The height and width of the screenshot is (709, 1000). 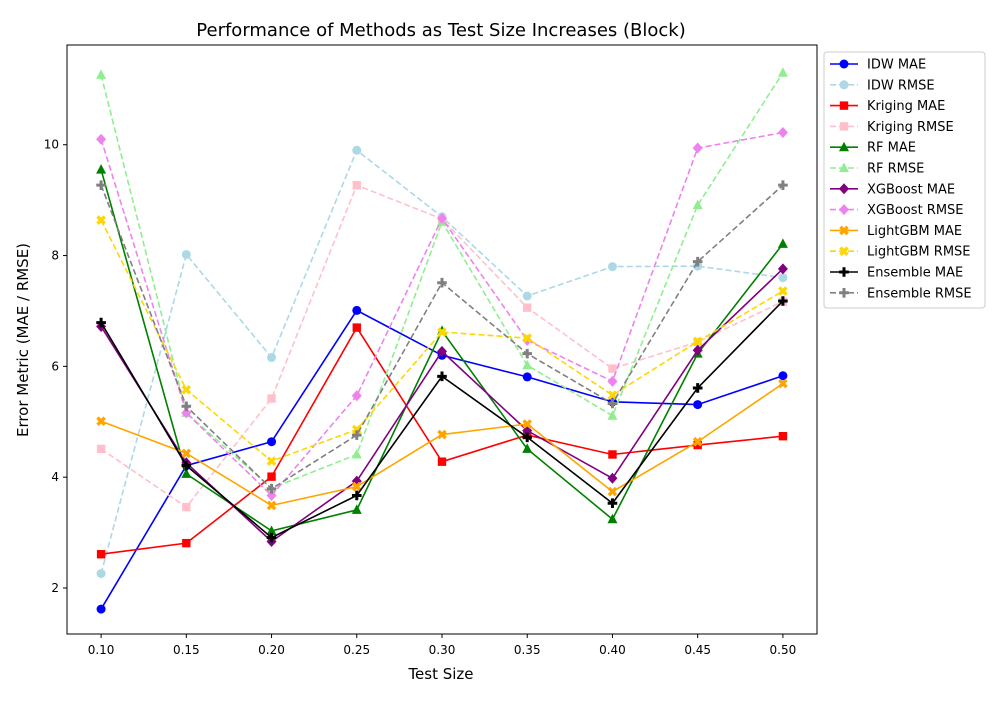 What do you see at coordinates (55, 256) in the screenshot?
I see `y-tick-label: 8` at bounding box center [55, 256].